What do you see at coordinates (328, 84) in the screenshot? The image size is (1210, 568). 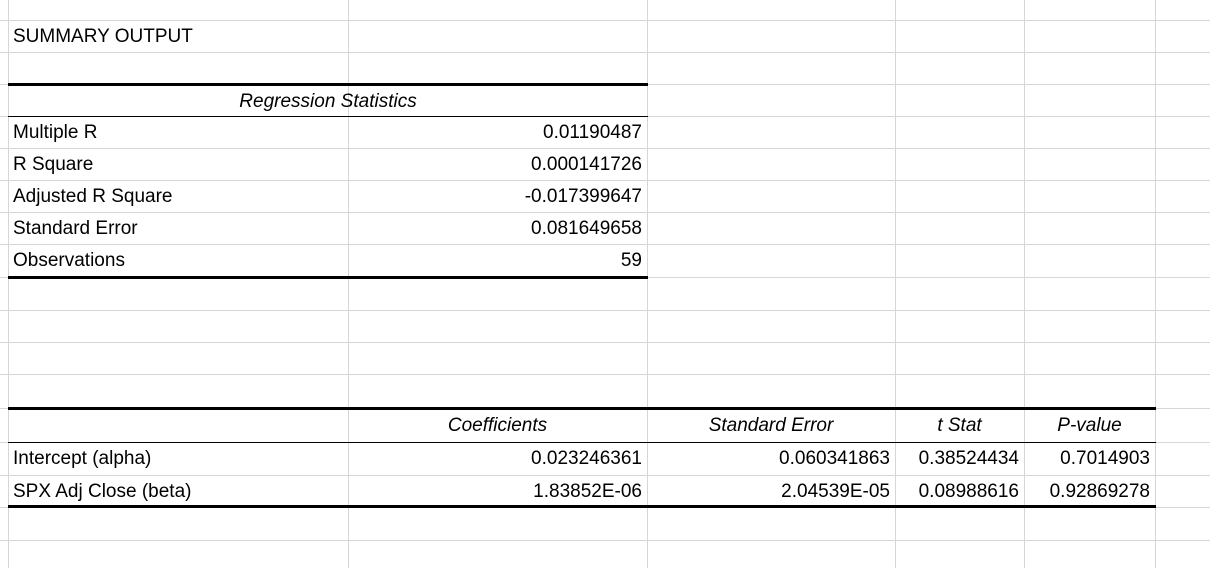 I see `table-top-border` at bounding box center [328, 84].